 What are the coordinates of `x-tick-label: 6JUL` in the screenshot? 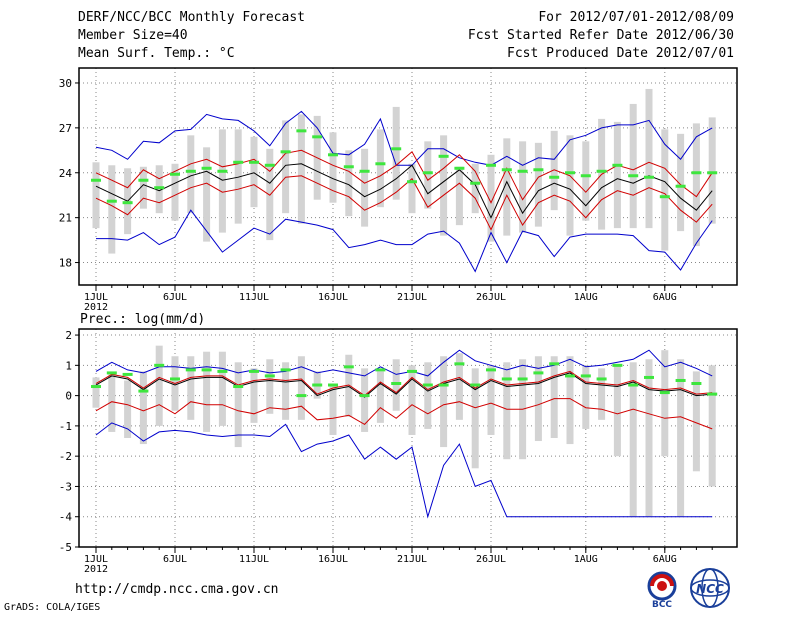 It's located at (175, 559).